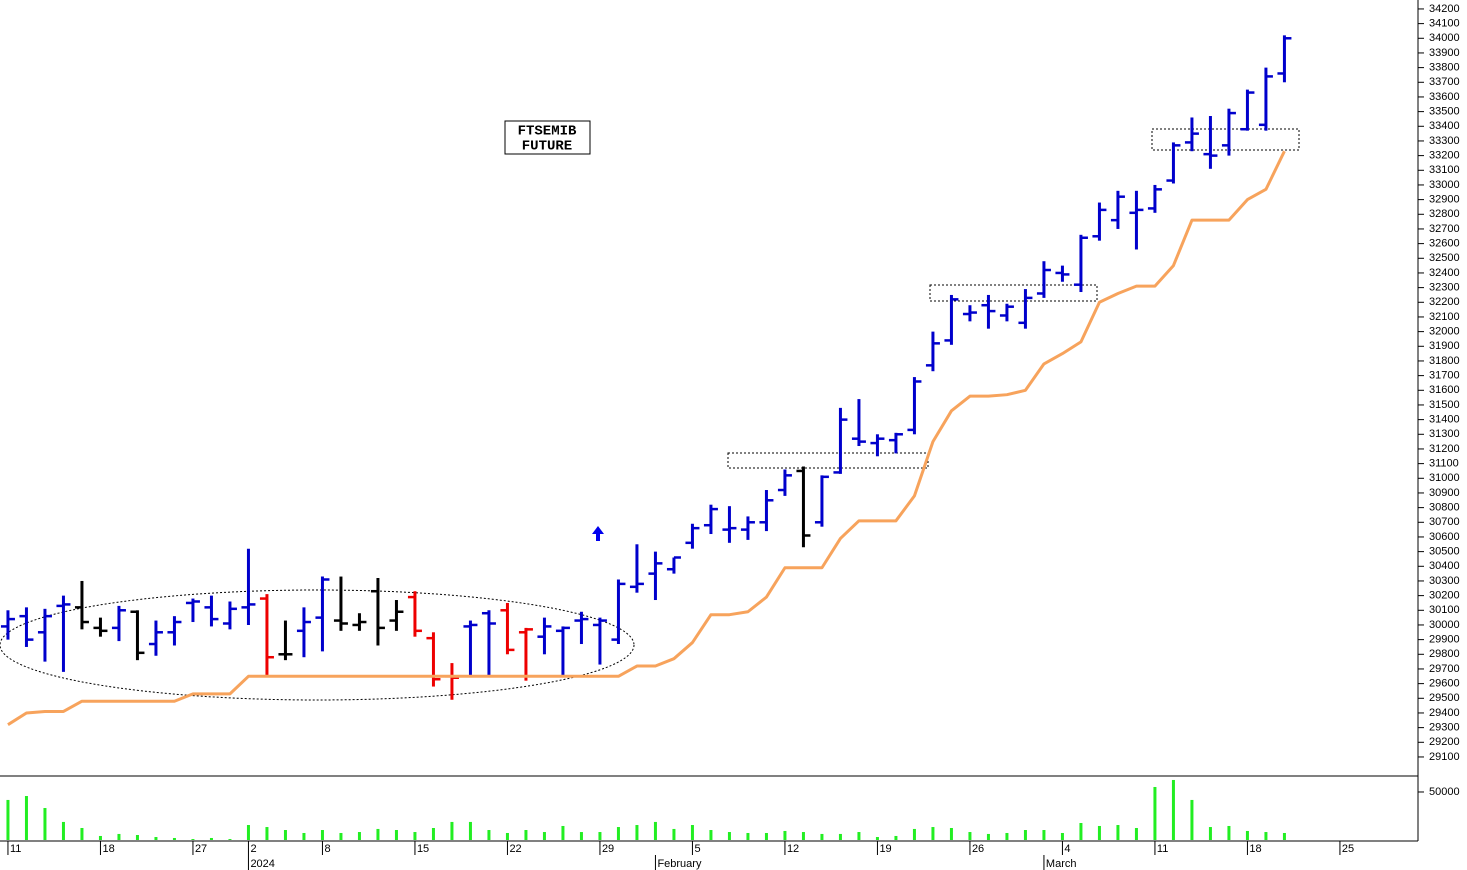 The image size is (1467, 870). Describe the element at coordinates (1444, 244) in the screenshot. I see `y-tick-label: 32600` at that location.